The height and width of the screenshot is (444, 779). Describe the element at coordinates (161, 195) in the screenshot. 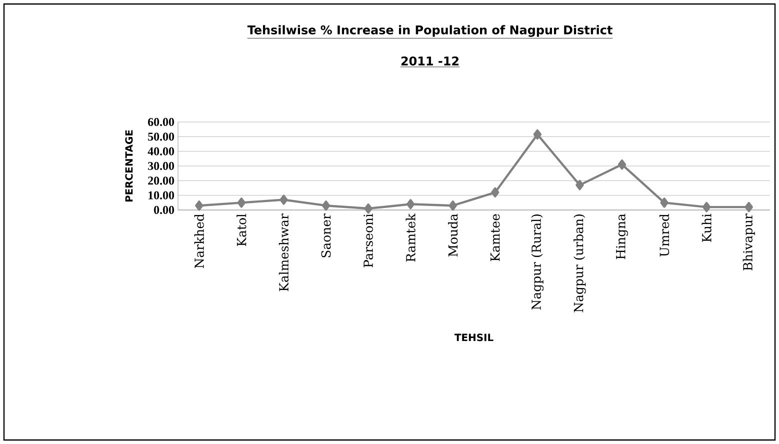

I see `y-tick-label: 10.00` at that location.